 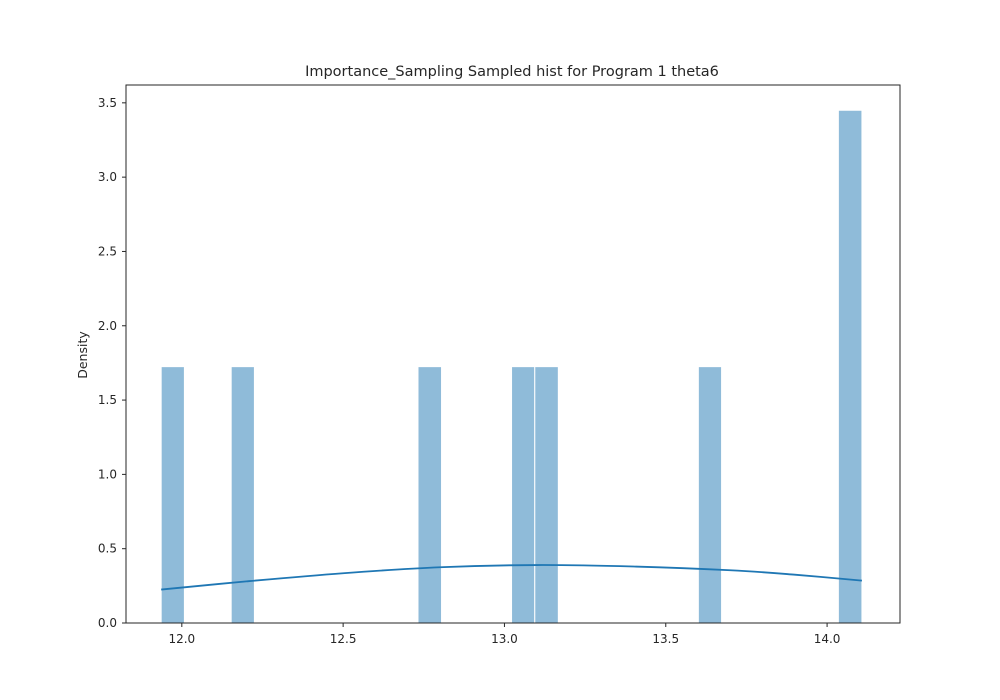 I want to click on x-tick-label: 13.0, so click(x=504, y=639).